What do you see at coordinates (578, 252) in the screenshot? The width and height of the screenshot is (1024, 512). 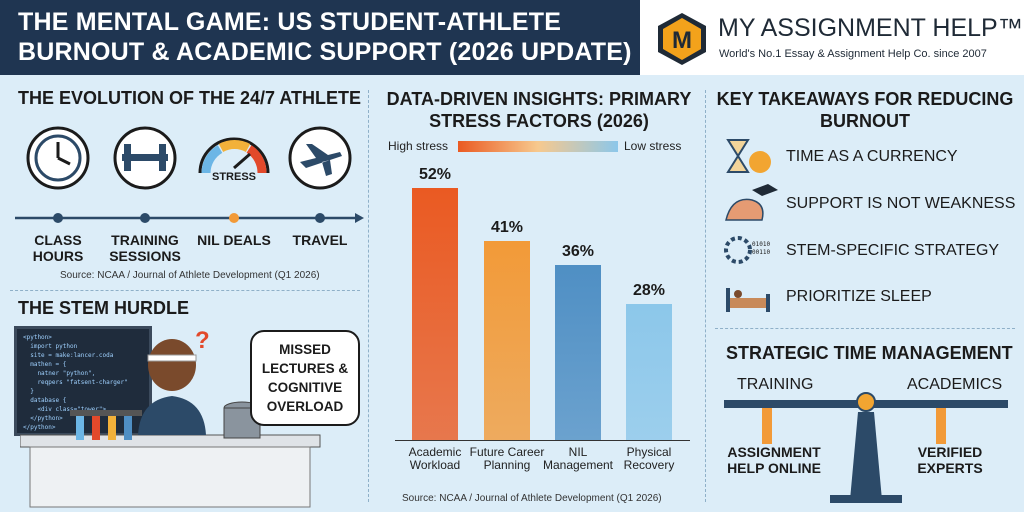 I see `value-label: 36%` at bounding box center [578, 252].